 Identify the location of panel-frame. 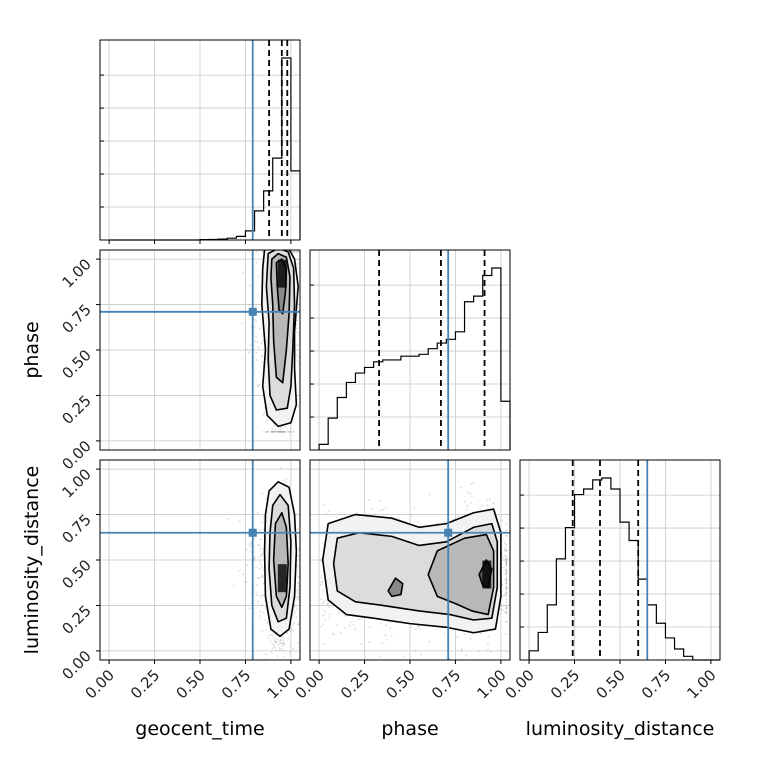
(410, 350).